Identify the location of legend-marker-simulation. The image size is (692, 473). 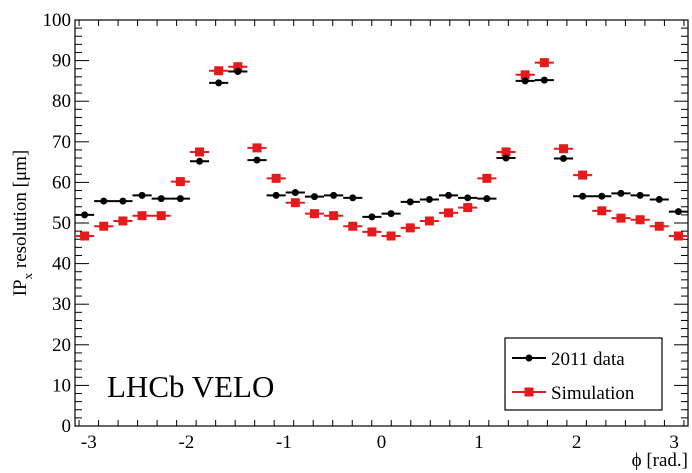
(529, 392).